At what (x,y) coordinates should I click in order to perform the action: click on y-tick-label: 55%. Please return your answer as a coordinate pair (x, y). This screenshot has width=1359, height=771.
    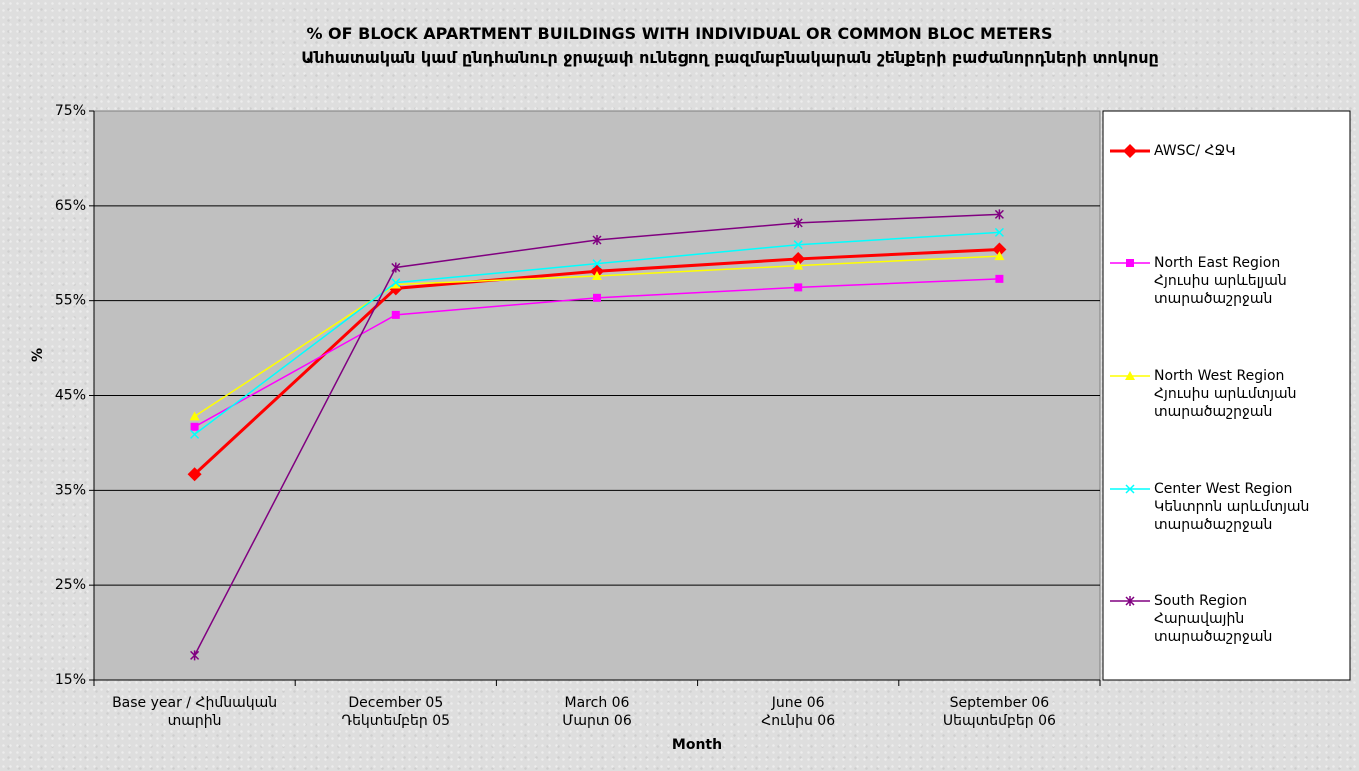
    Looking at the image, I should click on (70, 301).